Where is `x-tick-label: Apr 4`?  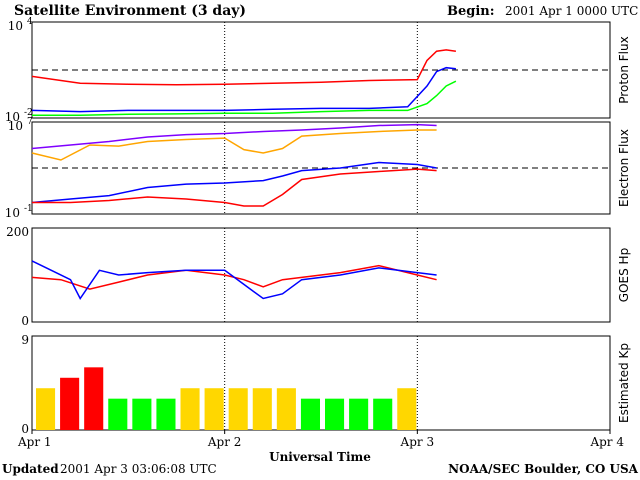 x-tick-label: Apr 4 is located at coordinates (606, 442).